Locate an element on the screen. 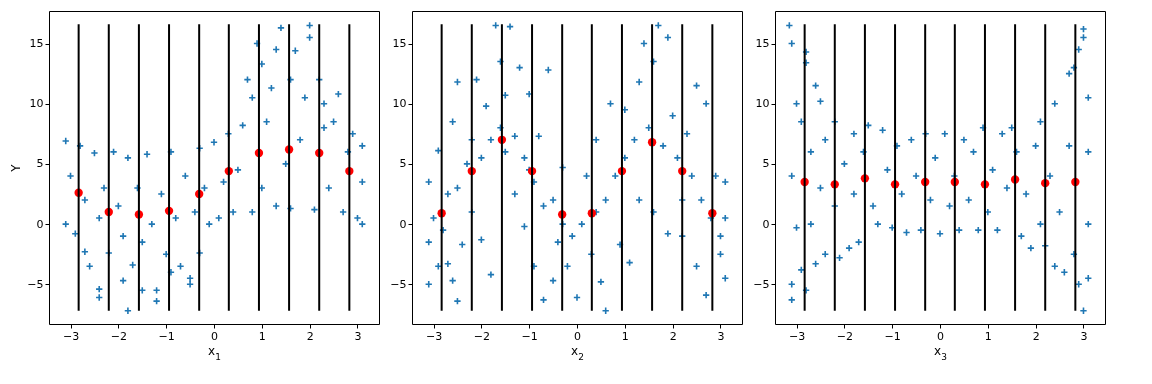  x-axis-title: x$_{1}$ is located at coordinates (214, 352).